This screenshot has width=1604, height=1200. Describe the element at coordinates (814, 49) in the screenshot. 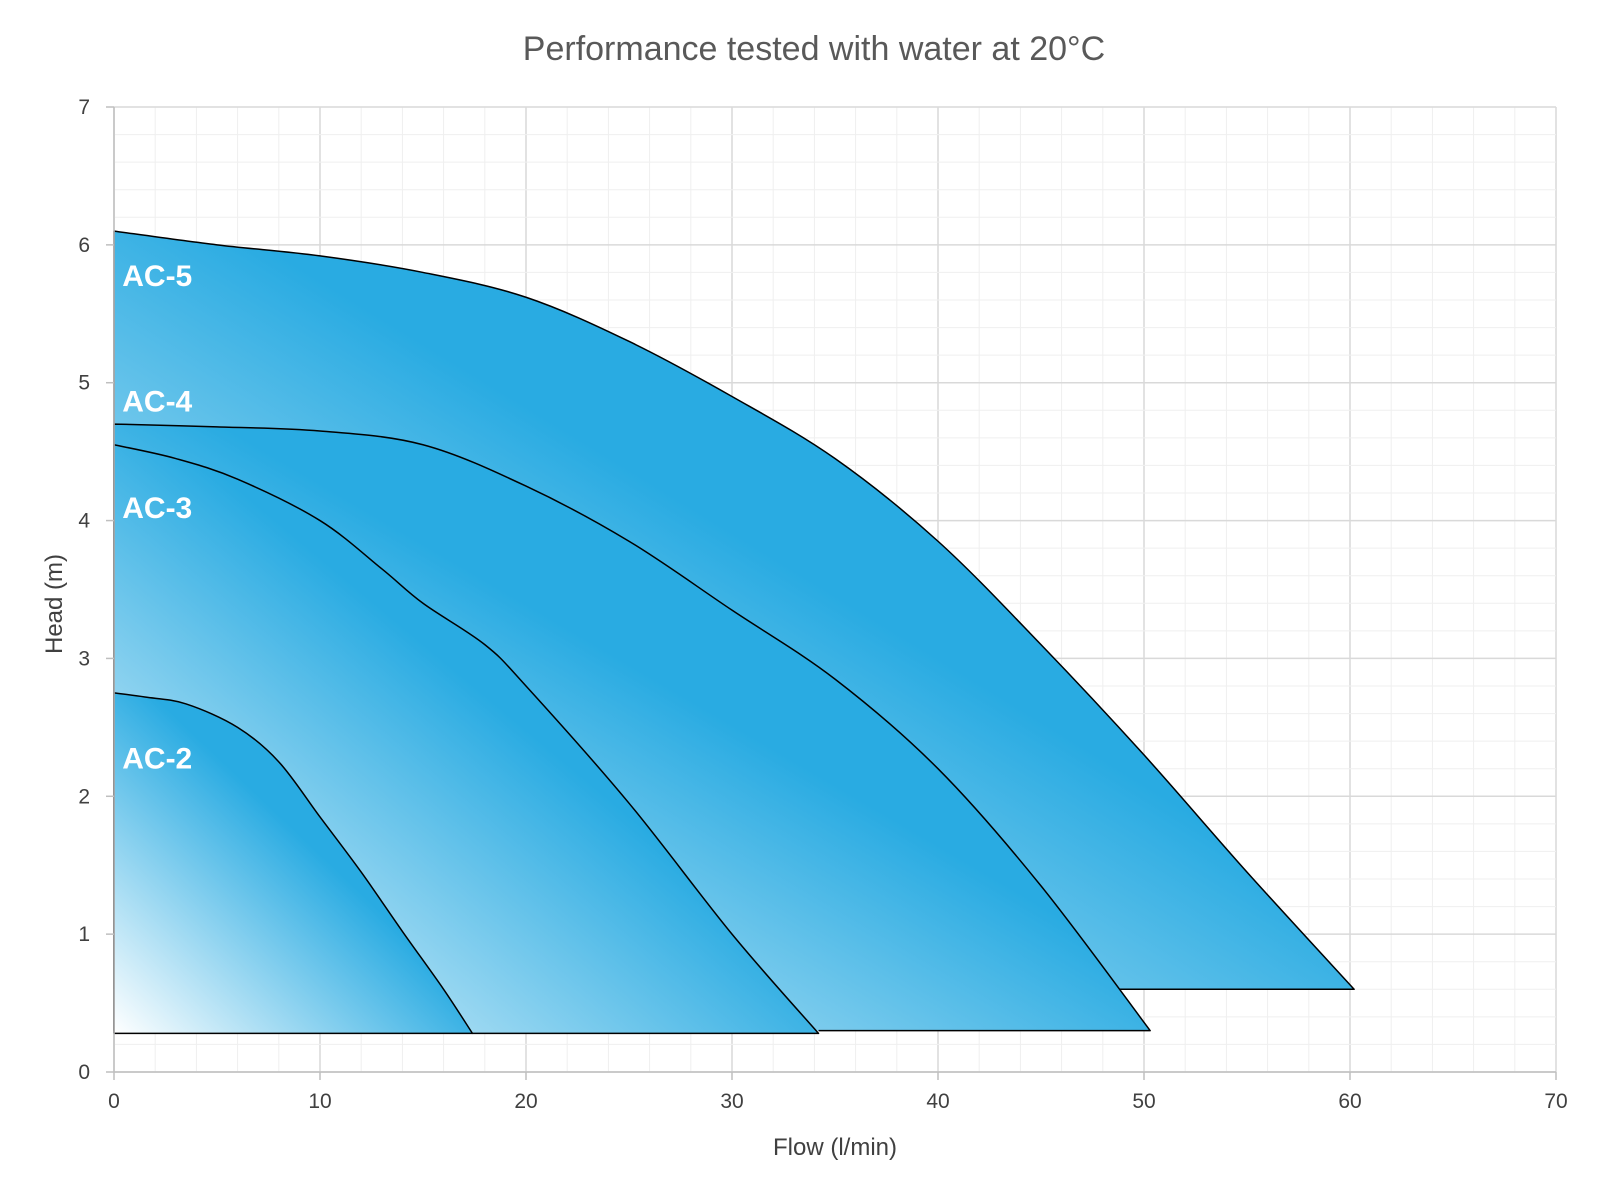

I see `chart-title: Performance tested with water at 20°C` at that location.